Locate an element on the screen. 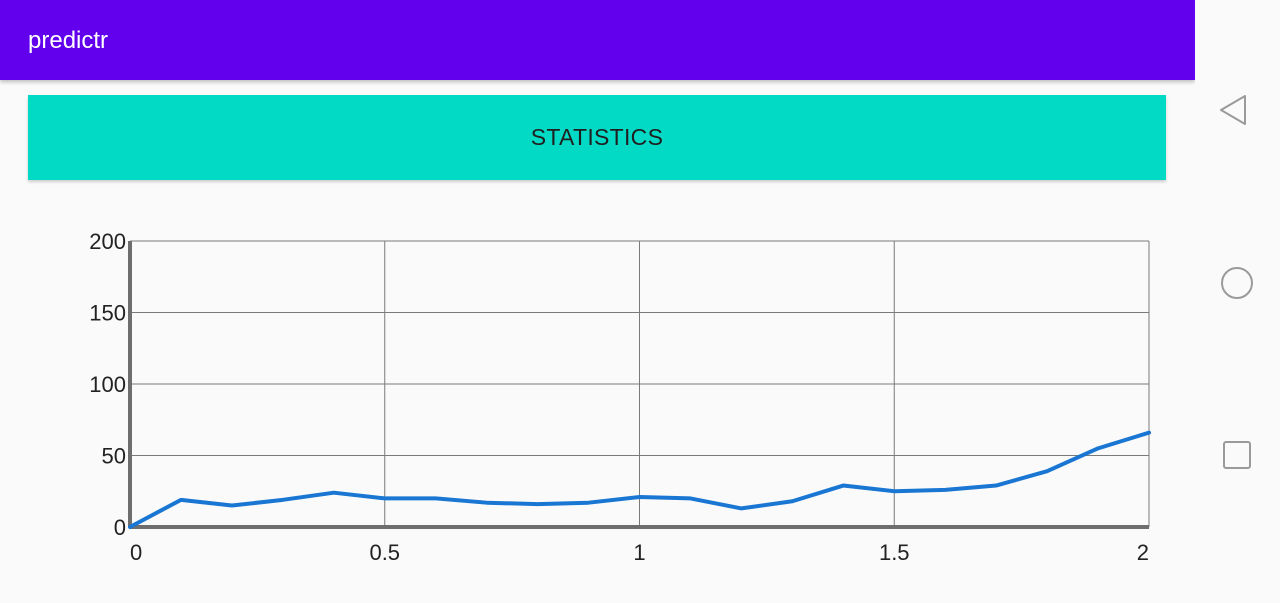 The height and width of the screenshot is (603, 1280). y-tick-label: 200 is located at coordinates (107, 241).